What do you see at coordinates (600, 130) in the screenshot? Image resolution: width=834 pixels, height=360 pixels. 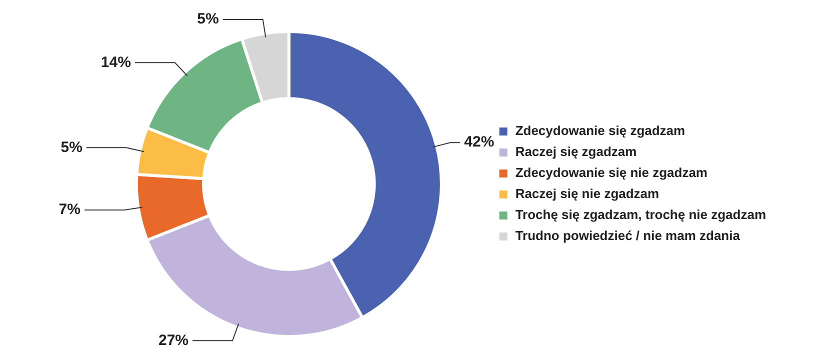 I see `legend-label: Zdecydowanie się zgadzam` at bounding box center [600, 130].